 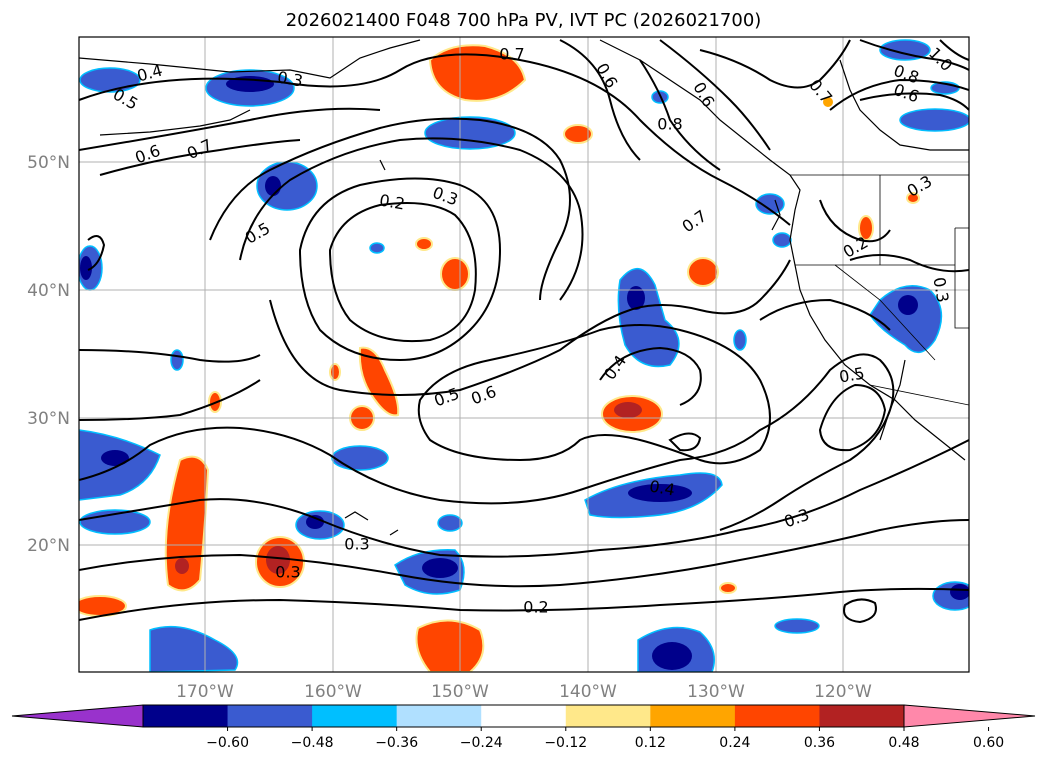 I want to click on contour-label: 0.8, so click(x=669, y=124).